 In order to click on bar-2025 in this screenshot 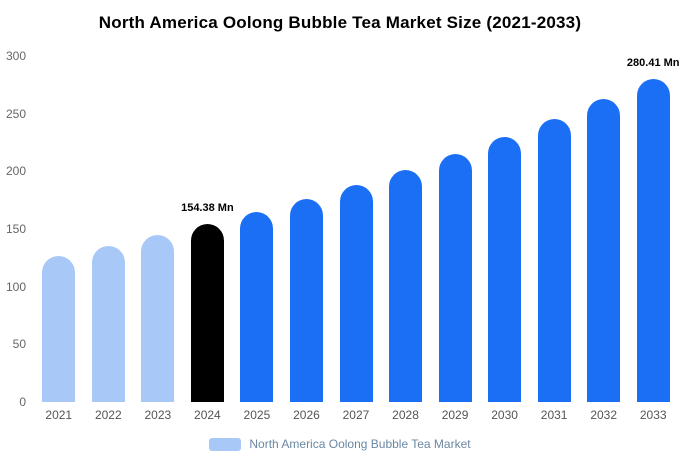, I will do `click(257, 306)`.